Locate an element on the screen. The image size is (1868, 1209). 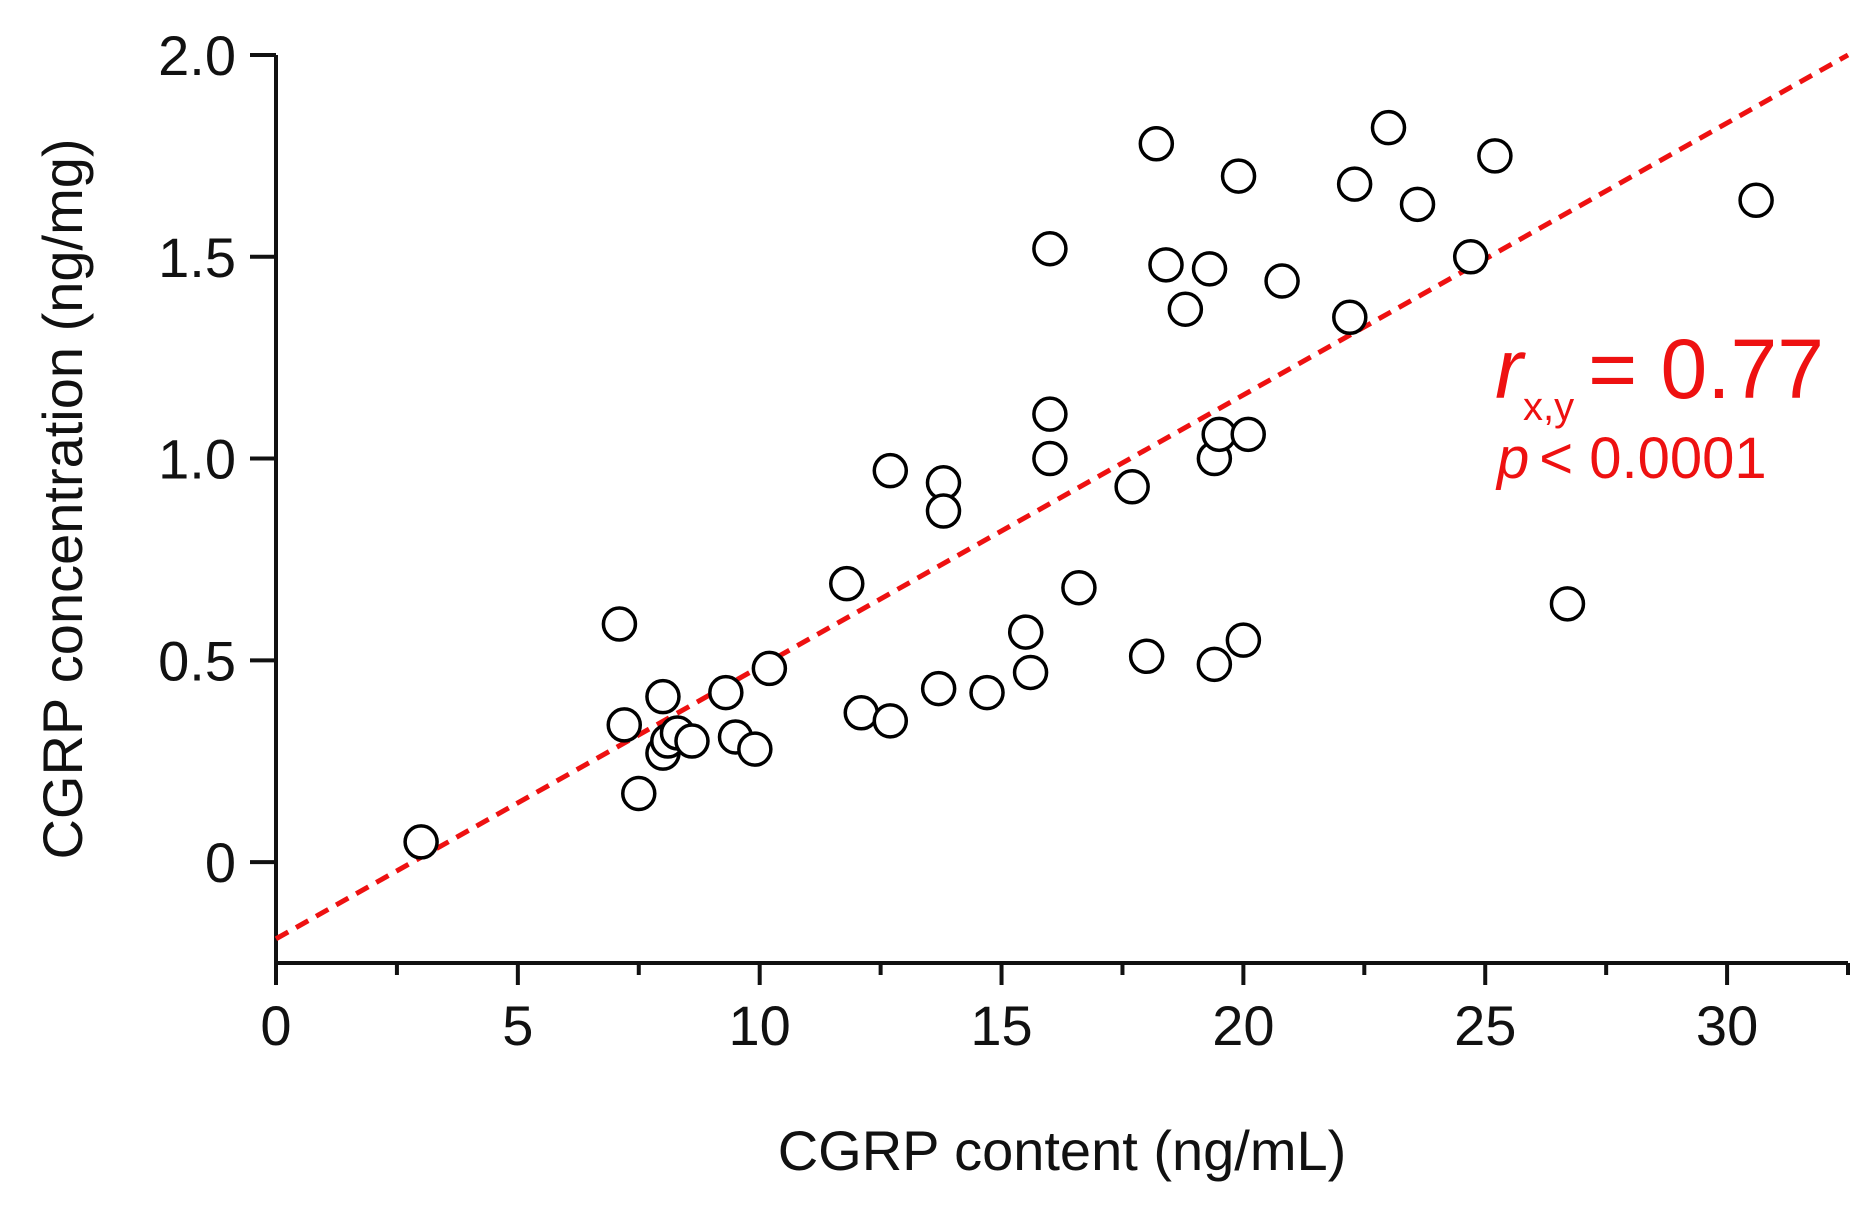
x-tick-label: 30 is located at coordinates (1727, 1025).